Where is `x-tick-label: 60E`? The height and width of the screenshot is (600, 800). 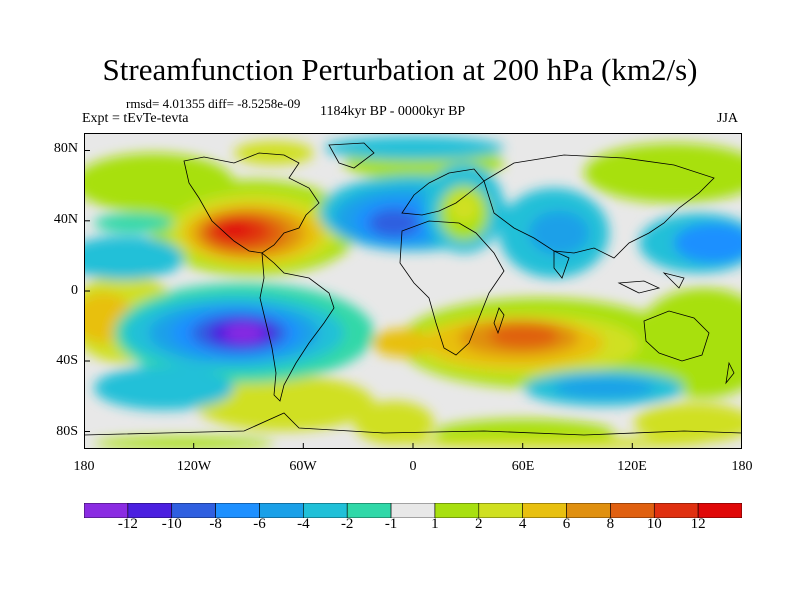
x-tick-label: 60E is located at coordinates (523, 466).